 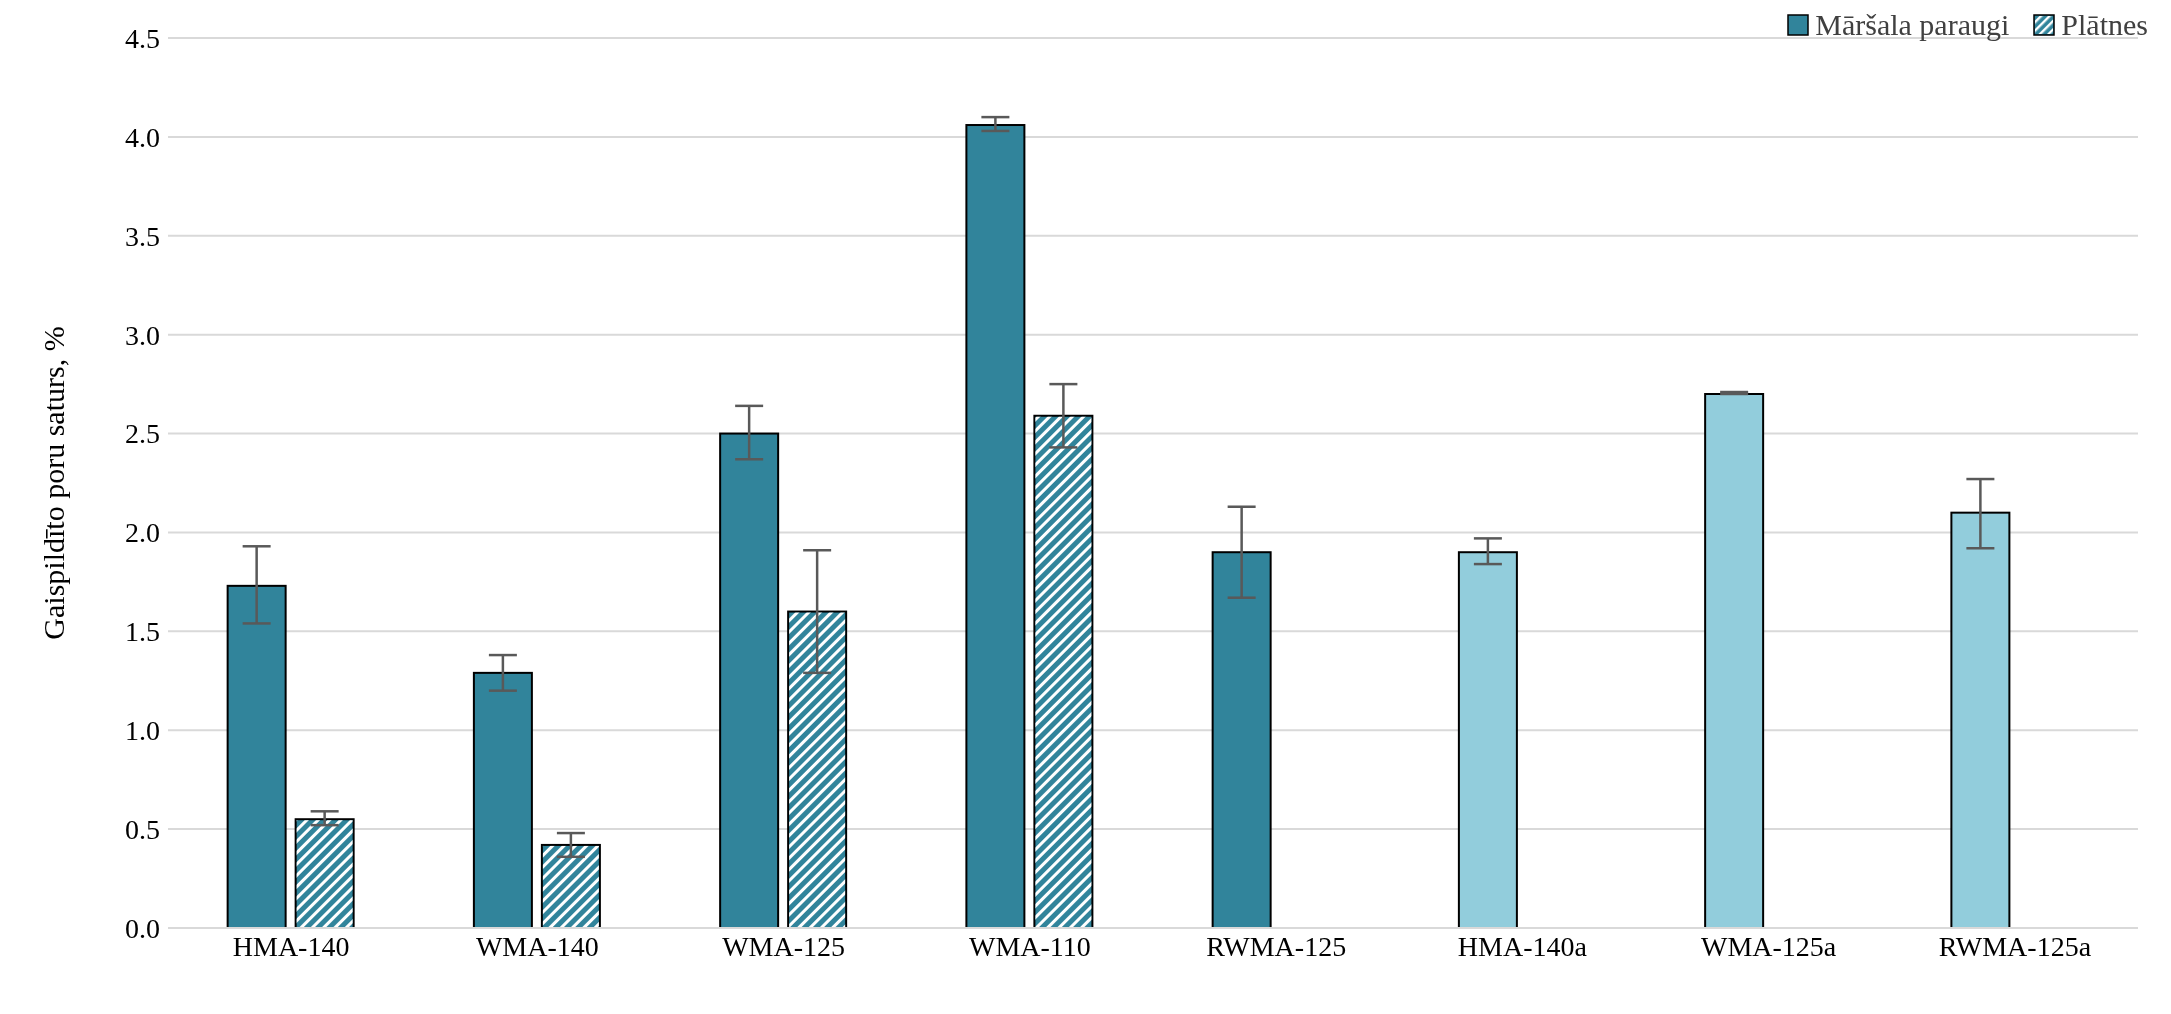 I want to click on legend-label: Māršala paraugi, so click(x=1912, y=25).